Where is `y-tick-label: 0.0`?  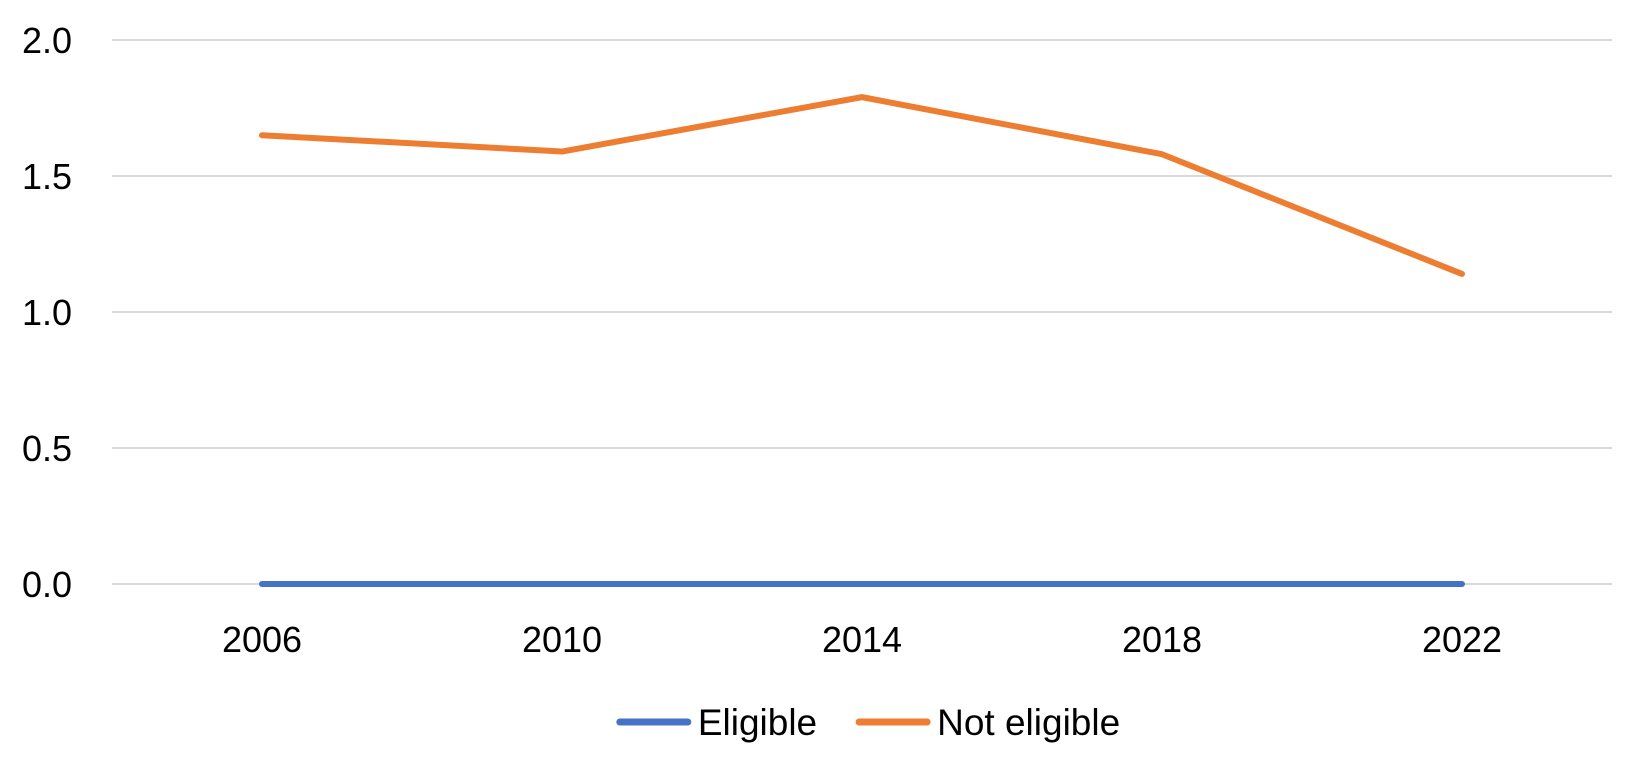
y-tick-label: 0.0 is located at coordinates (47, 584).